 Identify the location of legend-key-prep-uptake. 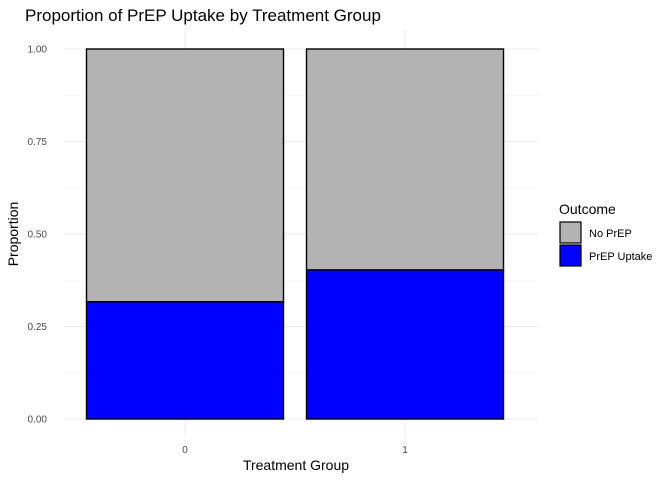
(570, 255).